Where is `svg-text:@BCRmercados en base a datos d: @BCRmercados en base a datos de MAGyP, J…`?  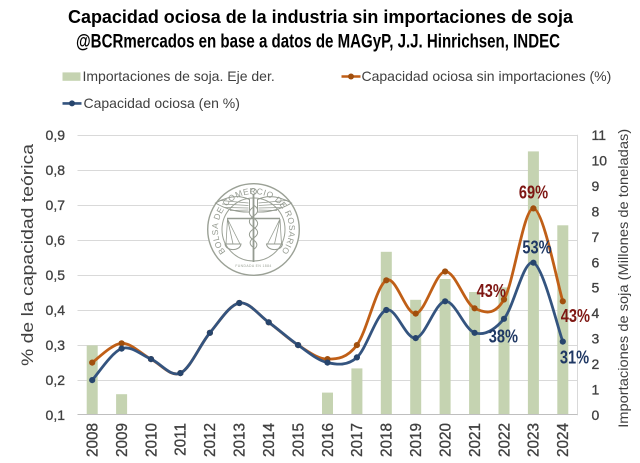 svg-text:@BCRmercados en base a datos d: @BCRmercados en base a datos de MAGyP, J… is located at coordinates (318, 42).